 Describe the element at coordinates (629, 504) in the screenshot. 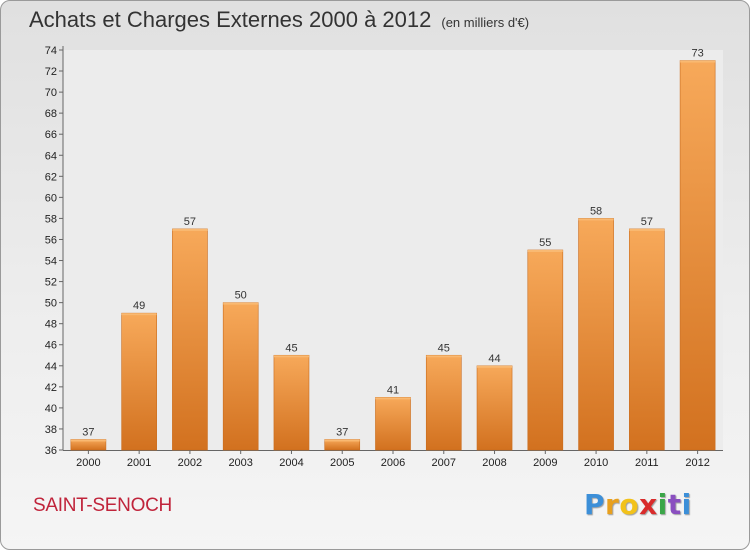

I see `logo-letter: o` at that location.